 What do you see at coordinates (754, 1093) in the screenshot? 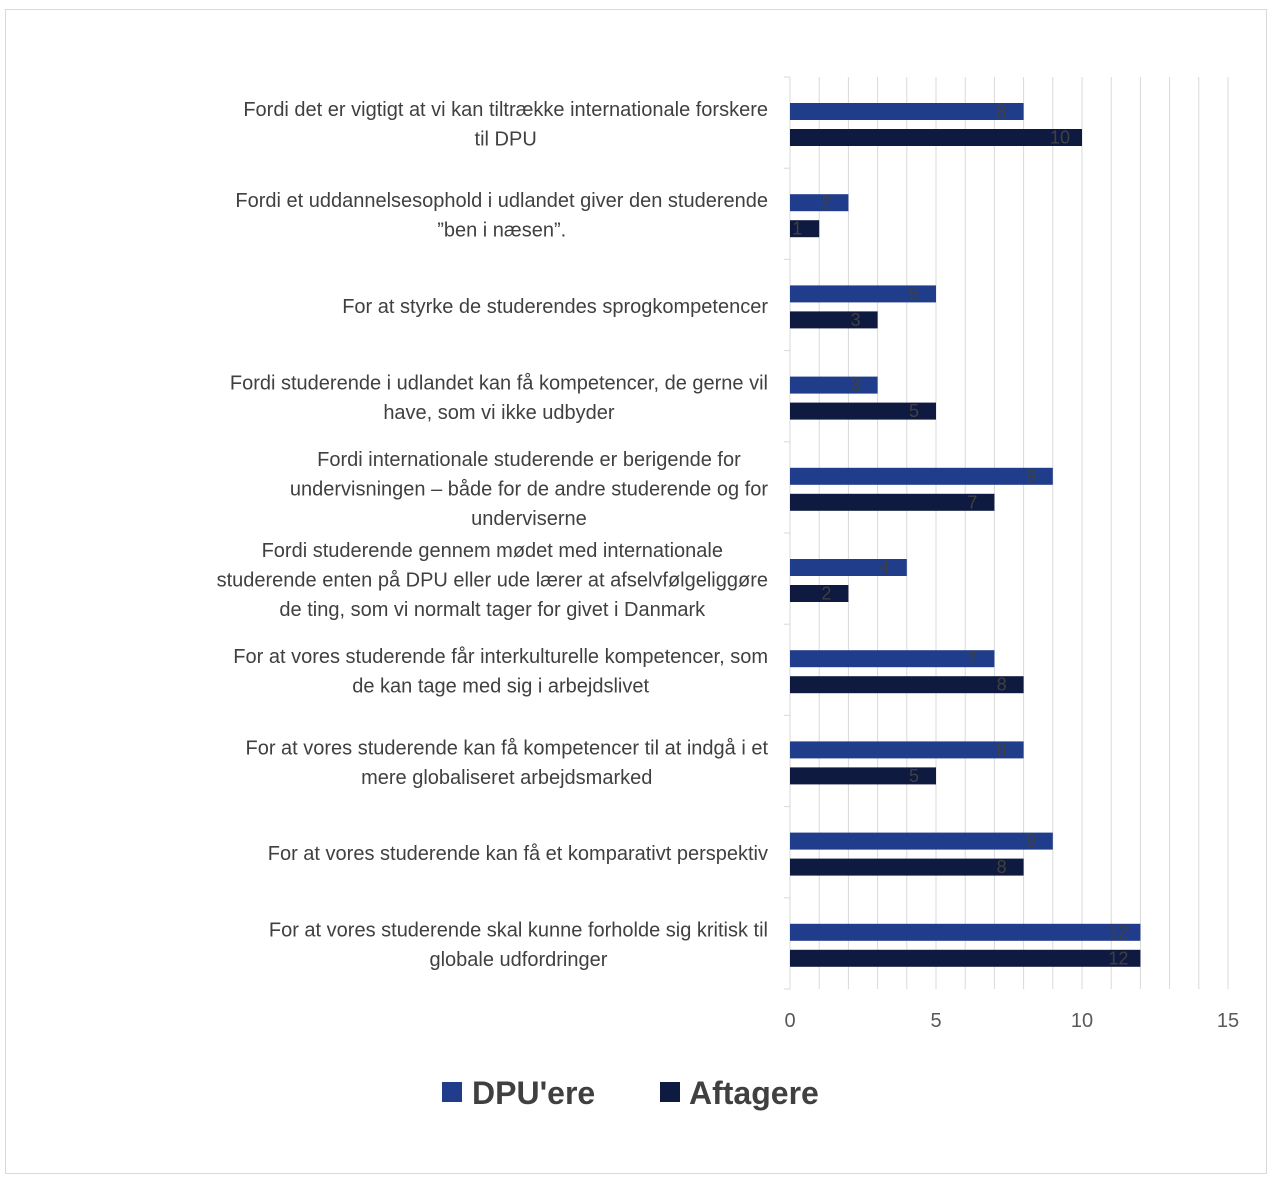
I see `legend-label-aftagere: Aftagere` at bounding box center [754, 1093].